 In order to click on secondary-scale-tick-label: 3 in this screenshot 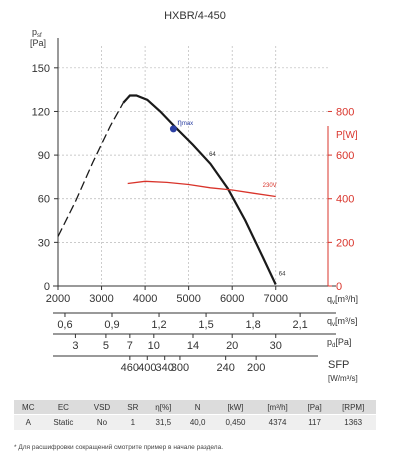, I will do `click(75, 346)`.